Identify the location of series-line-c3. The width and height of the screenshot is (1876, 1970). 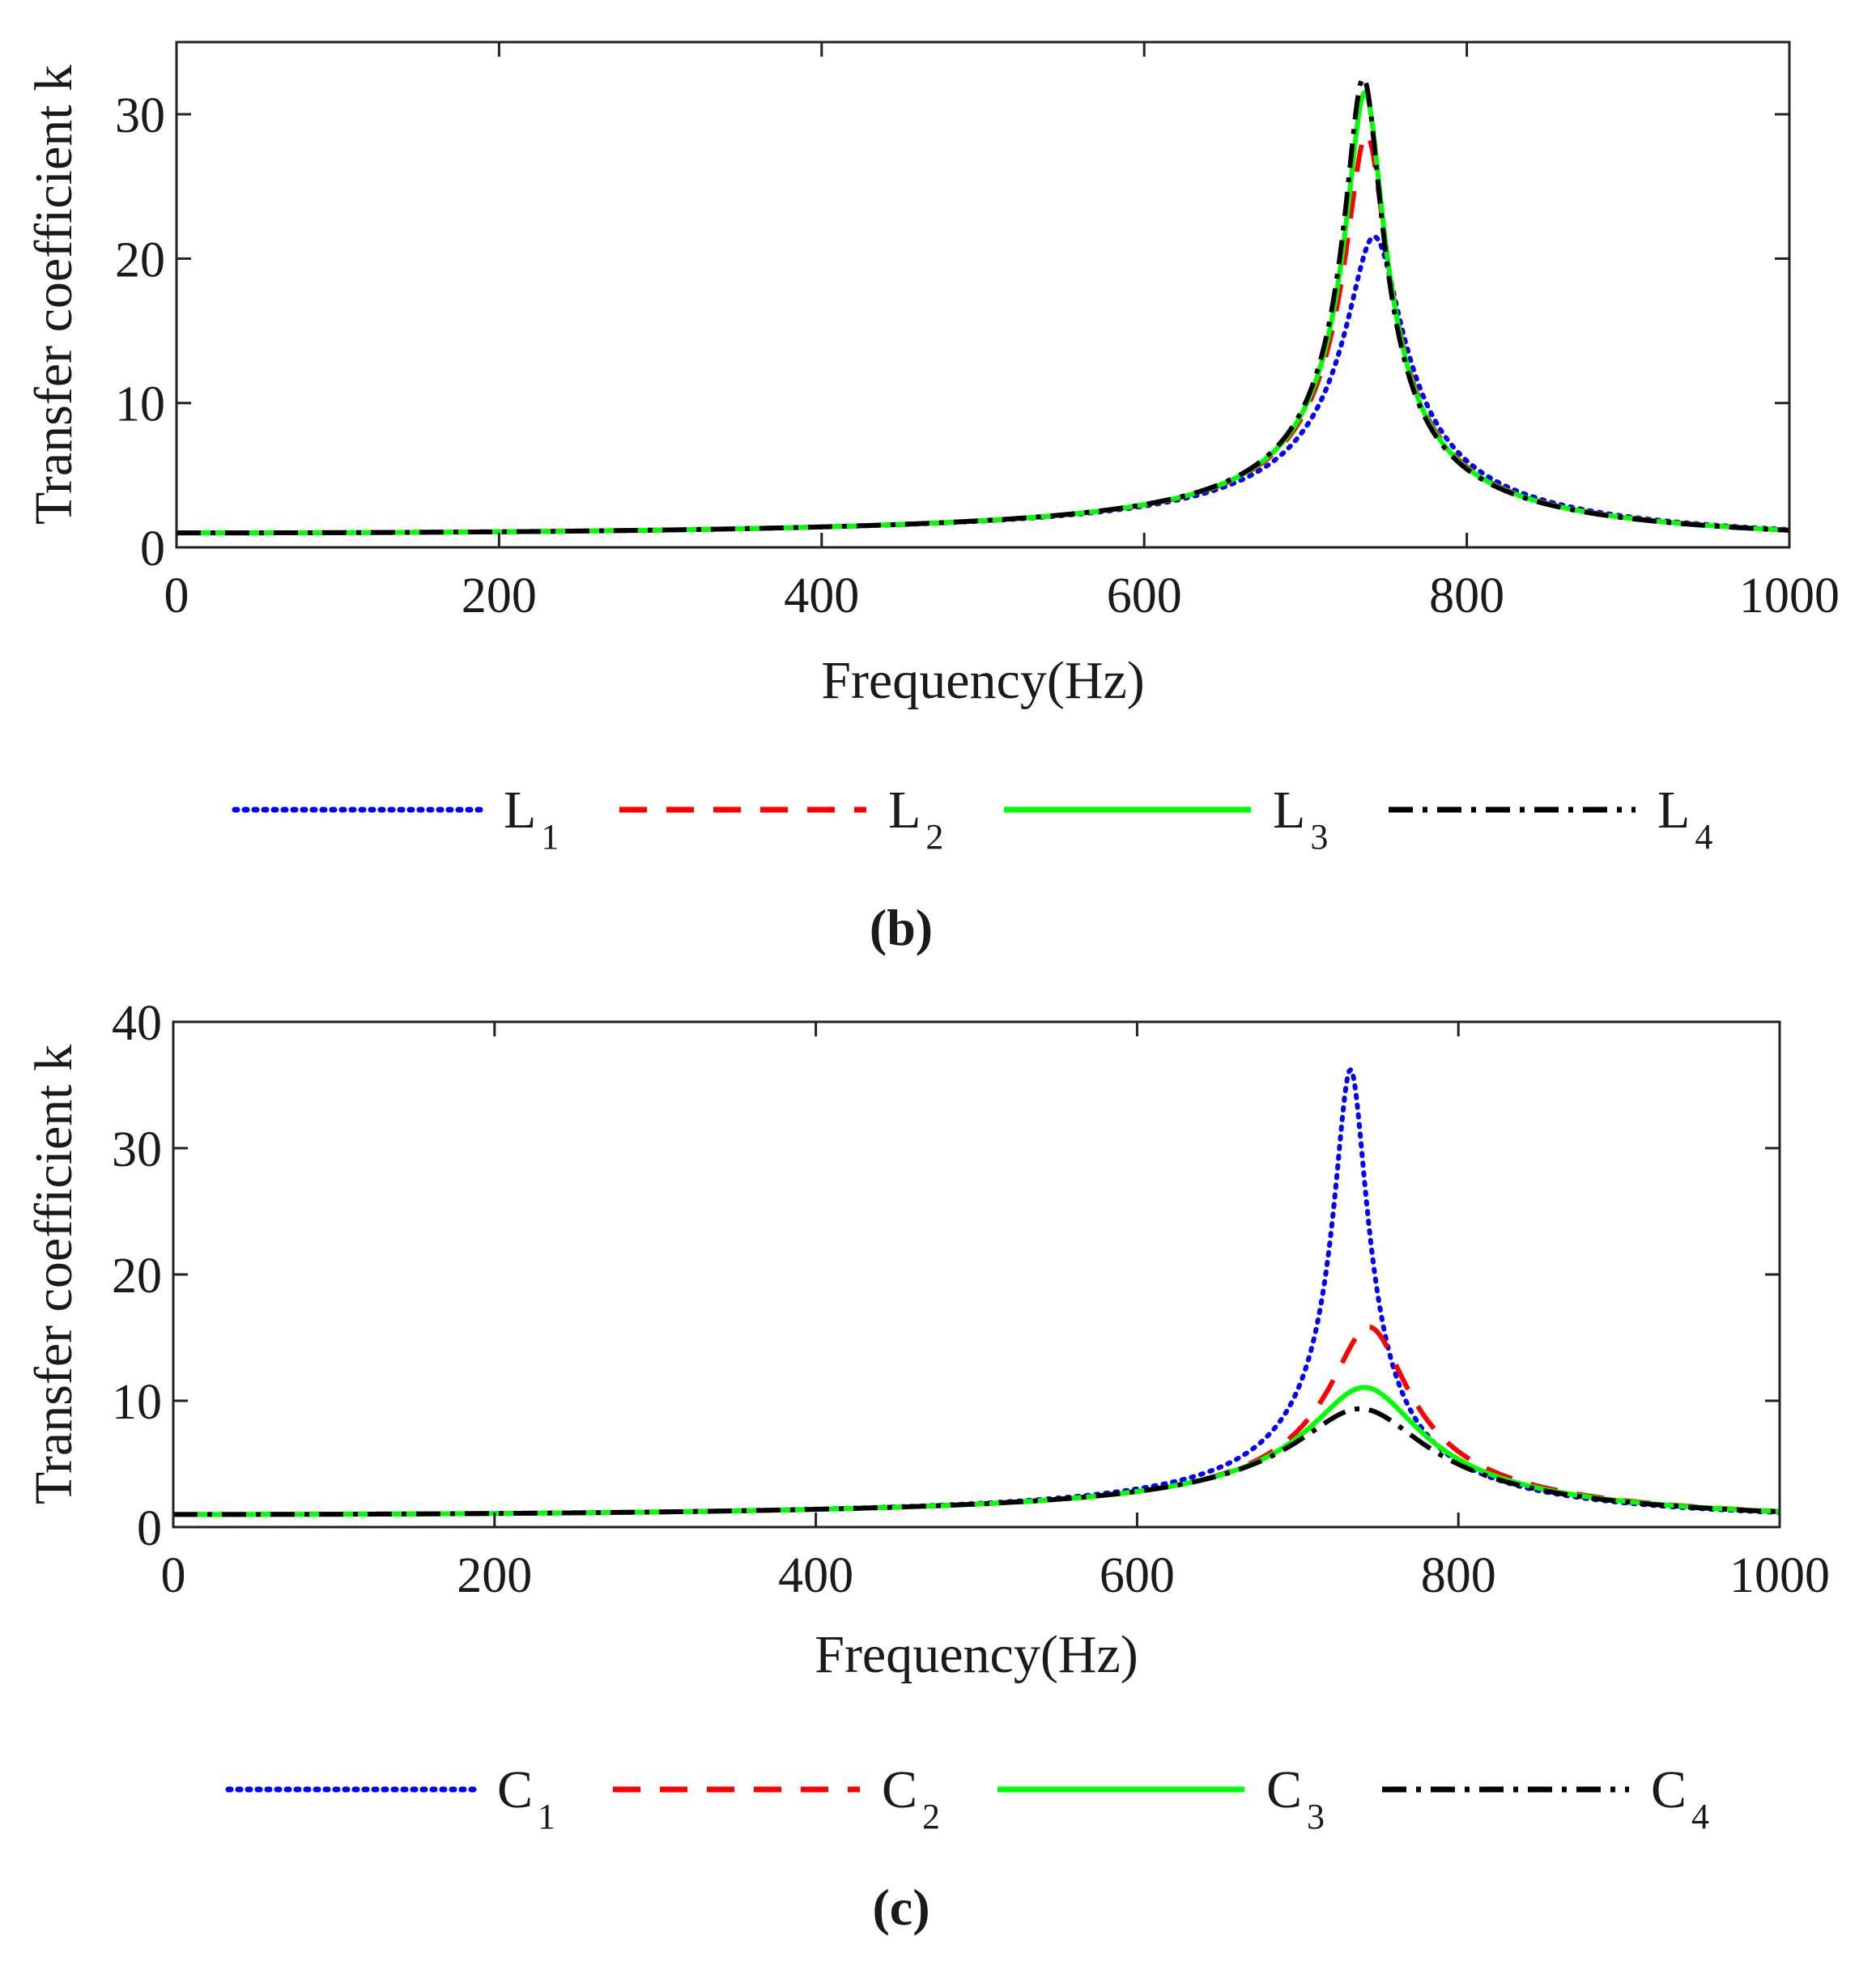
(976, 1451).